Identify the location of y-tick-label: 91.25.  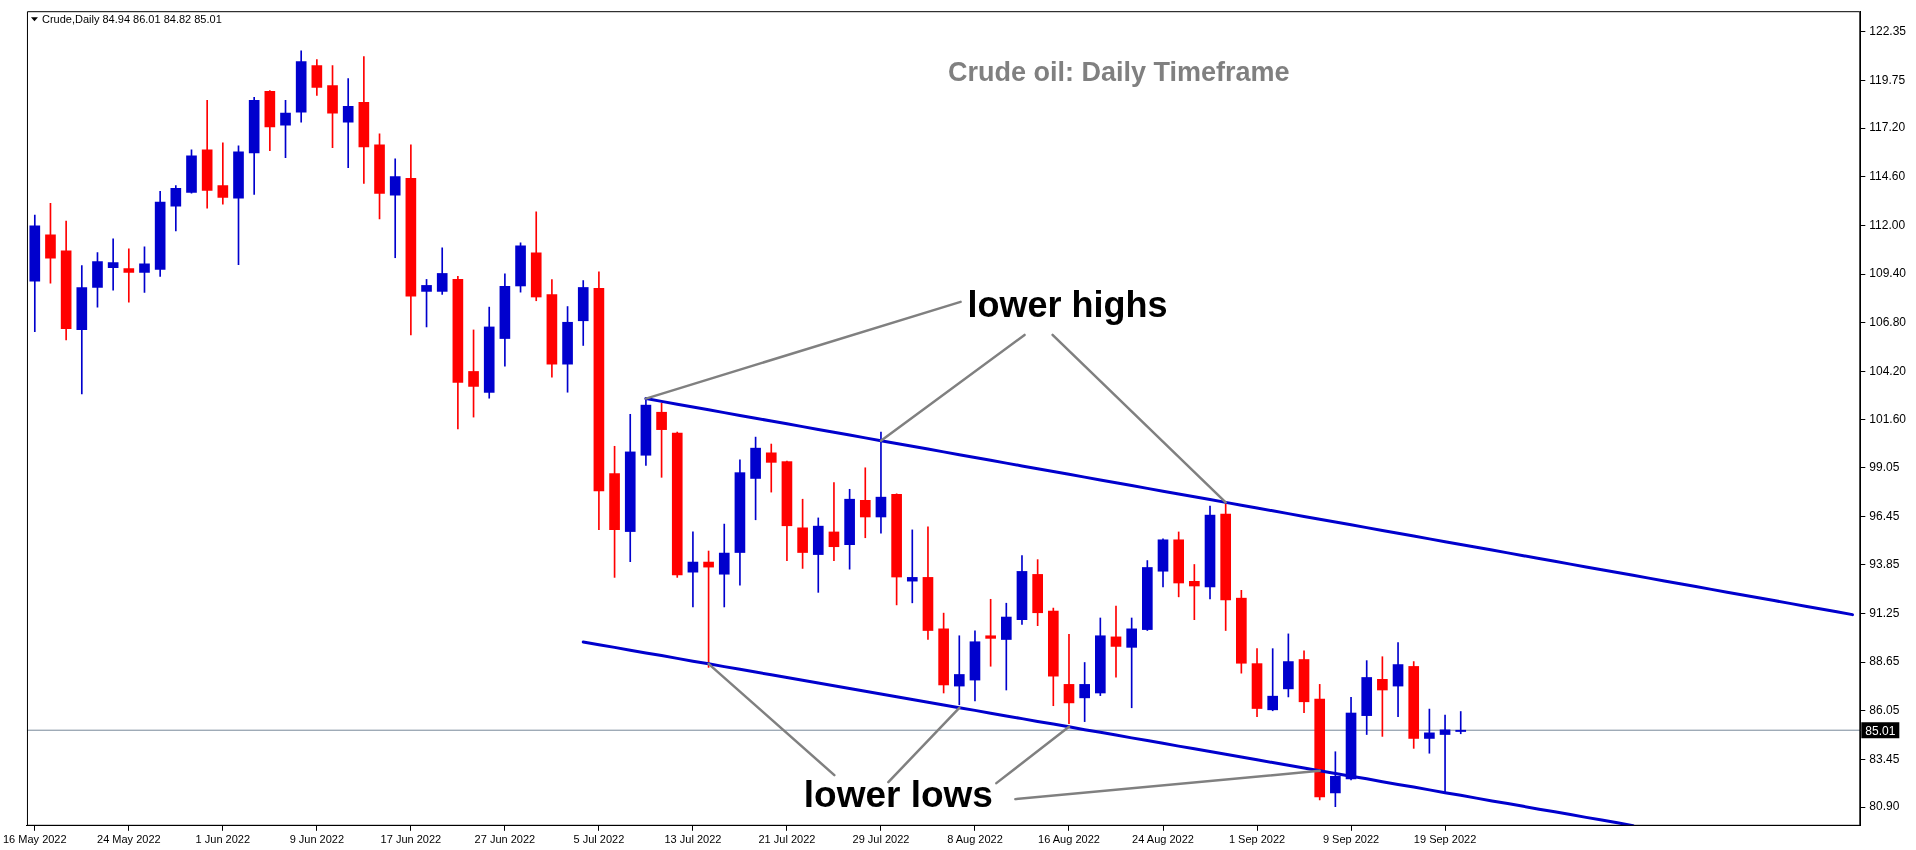
(1884, 612).